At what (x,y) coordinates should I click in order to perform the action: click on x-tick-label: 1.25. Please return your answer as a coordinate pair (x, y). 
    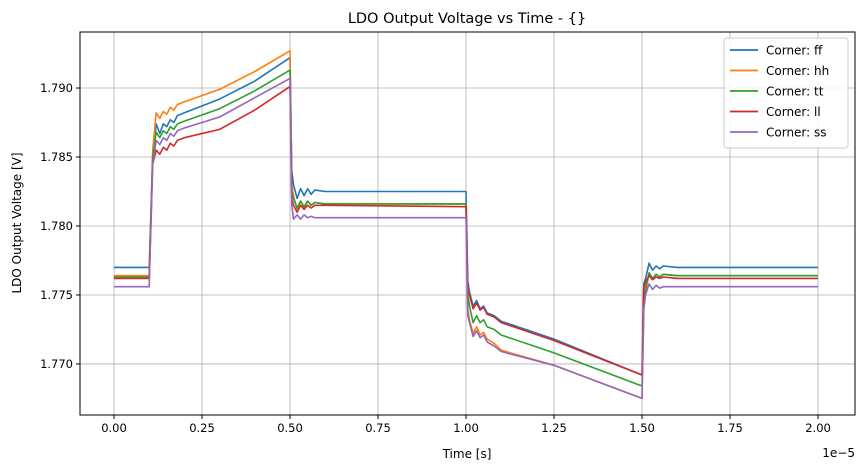
    Looking at the image, I should click on (554, 428).